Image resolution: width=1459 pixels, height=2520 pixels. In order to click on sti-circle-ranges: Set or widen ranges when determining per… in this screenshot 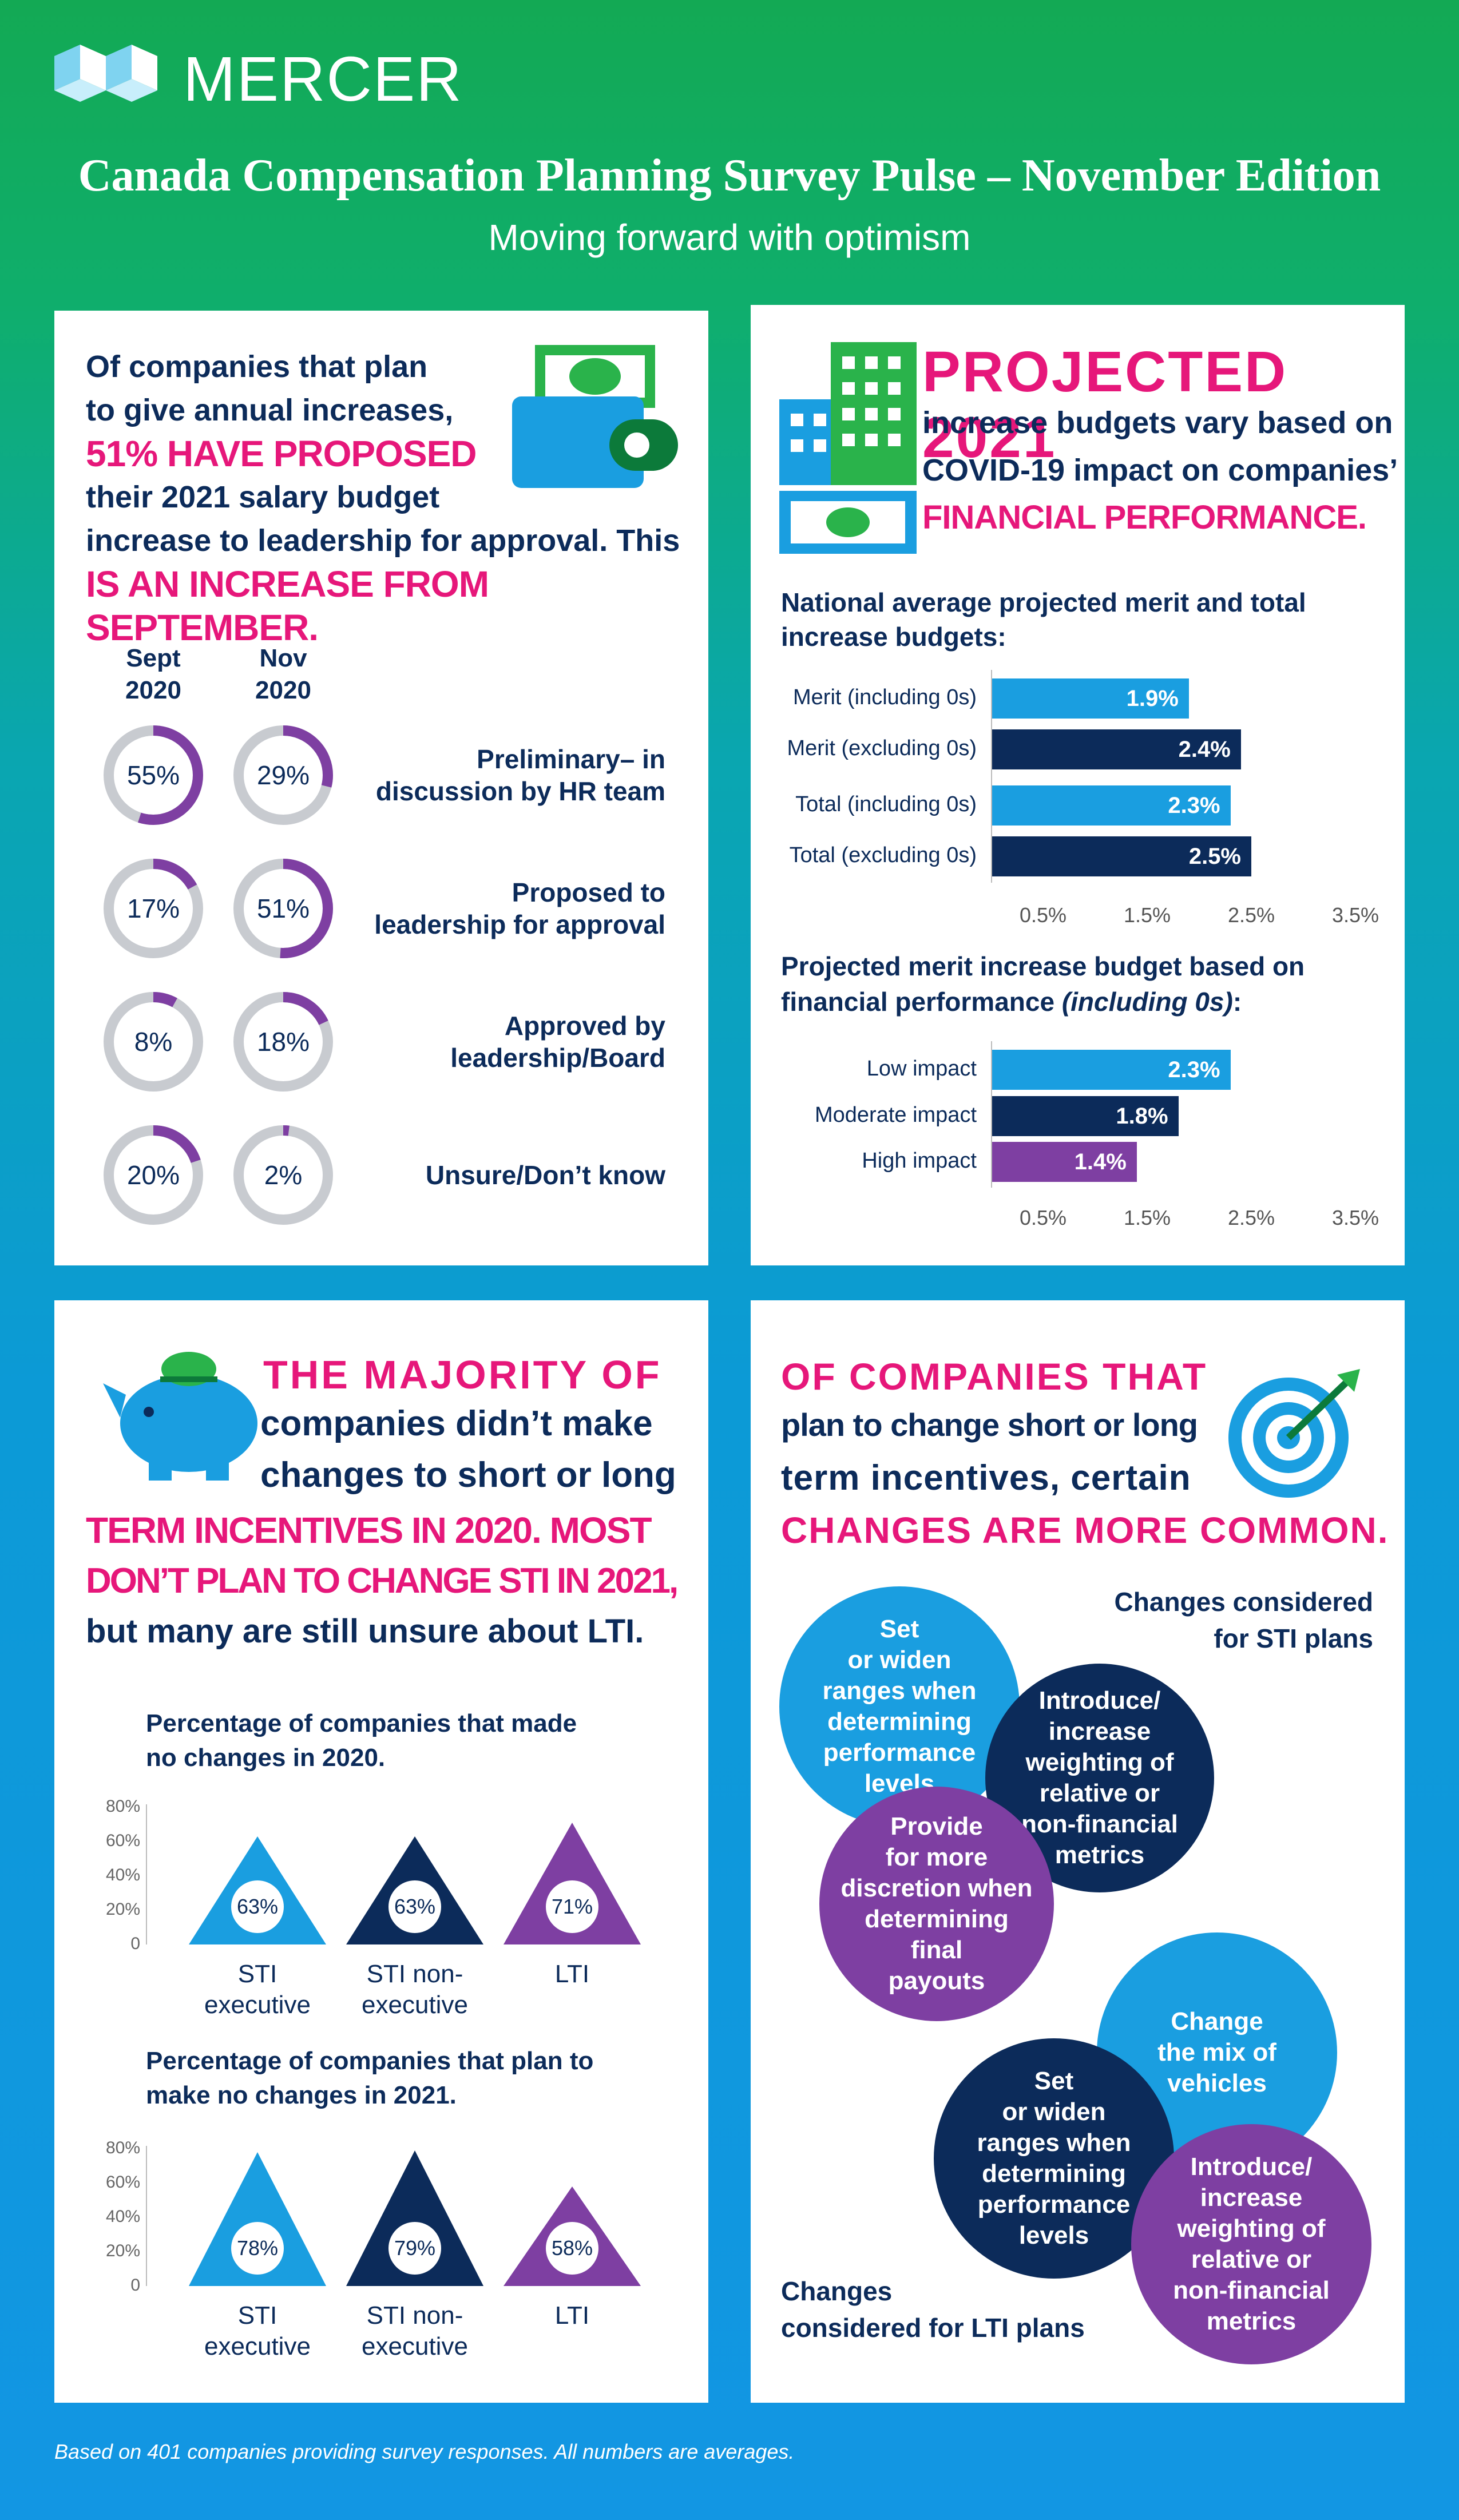, I will do `click(899, 1706)`.